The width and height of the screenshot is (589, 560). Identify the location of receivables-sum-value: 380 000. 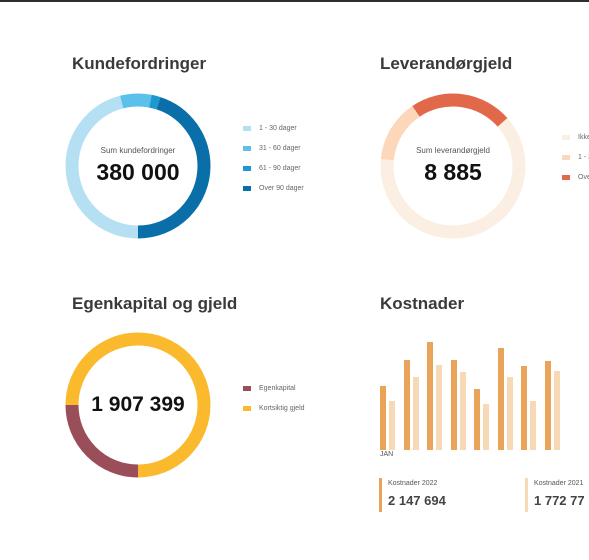
(138, 172).